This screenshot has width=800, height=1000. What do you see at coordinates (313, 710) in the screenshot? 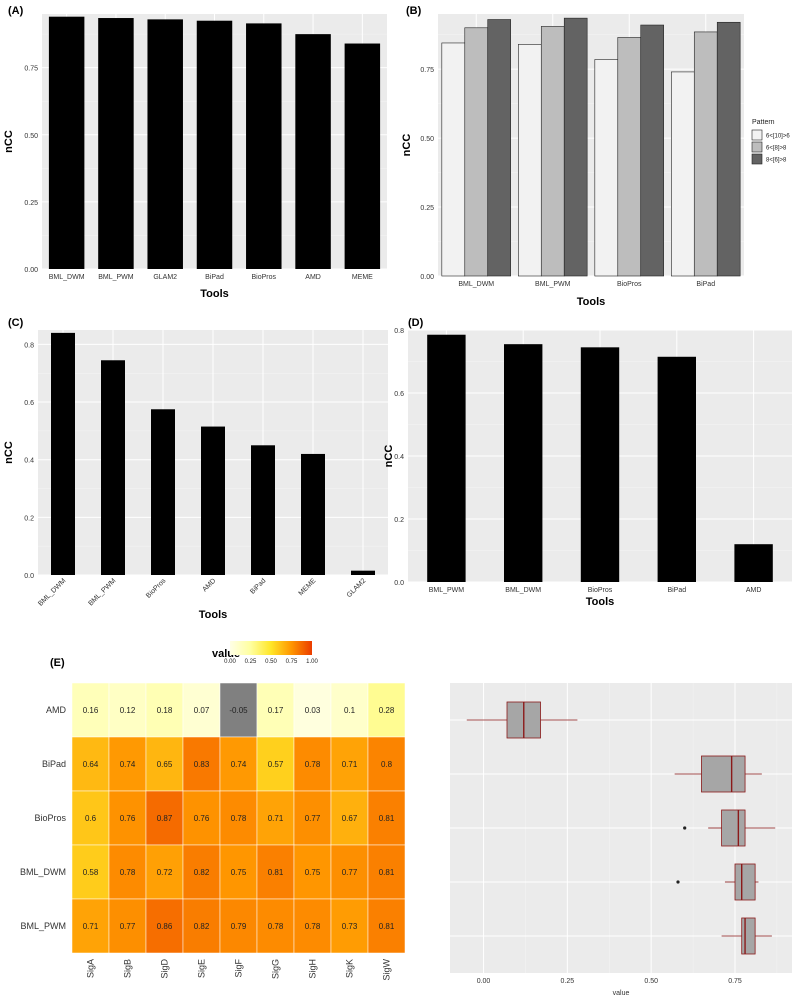
I see `heatmap-cell-label: 0.03` at bounding box center [313, 710].